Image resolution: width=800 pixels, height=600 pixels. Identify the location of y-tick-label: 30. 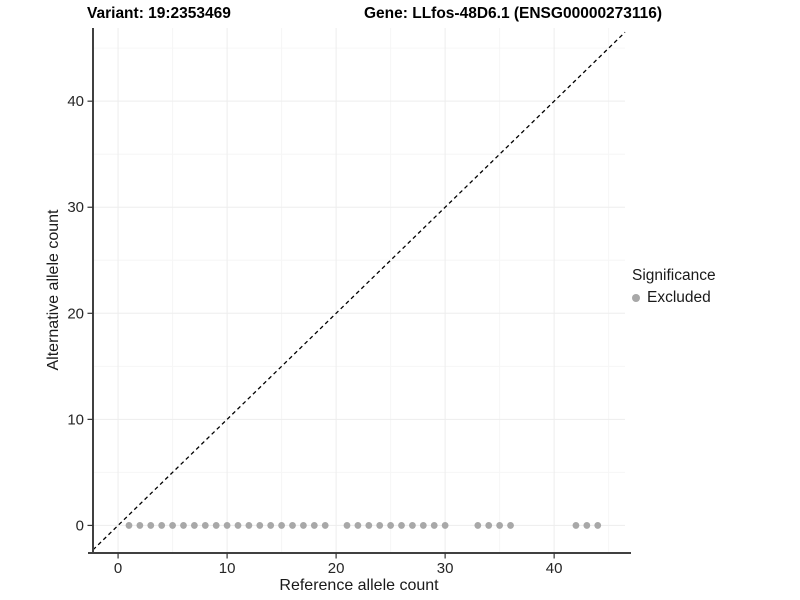
(75, 207).